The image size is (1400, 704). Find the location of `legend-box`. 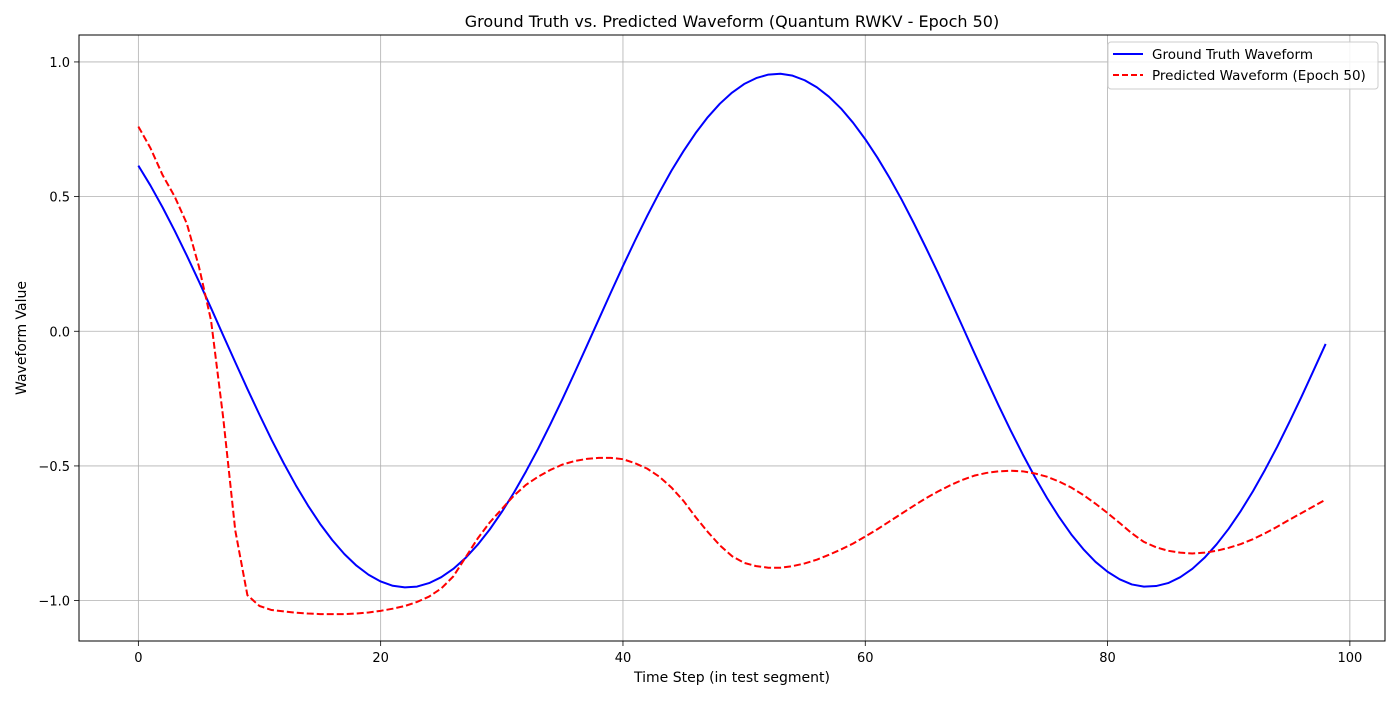

legend-box is located at coordinates (1243, 65).